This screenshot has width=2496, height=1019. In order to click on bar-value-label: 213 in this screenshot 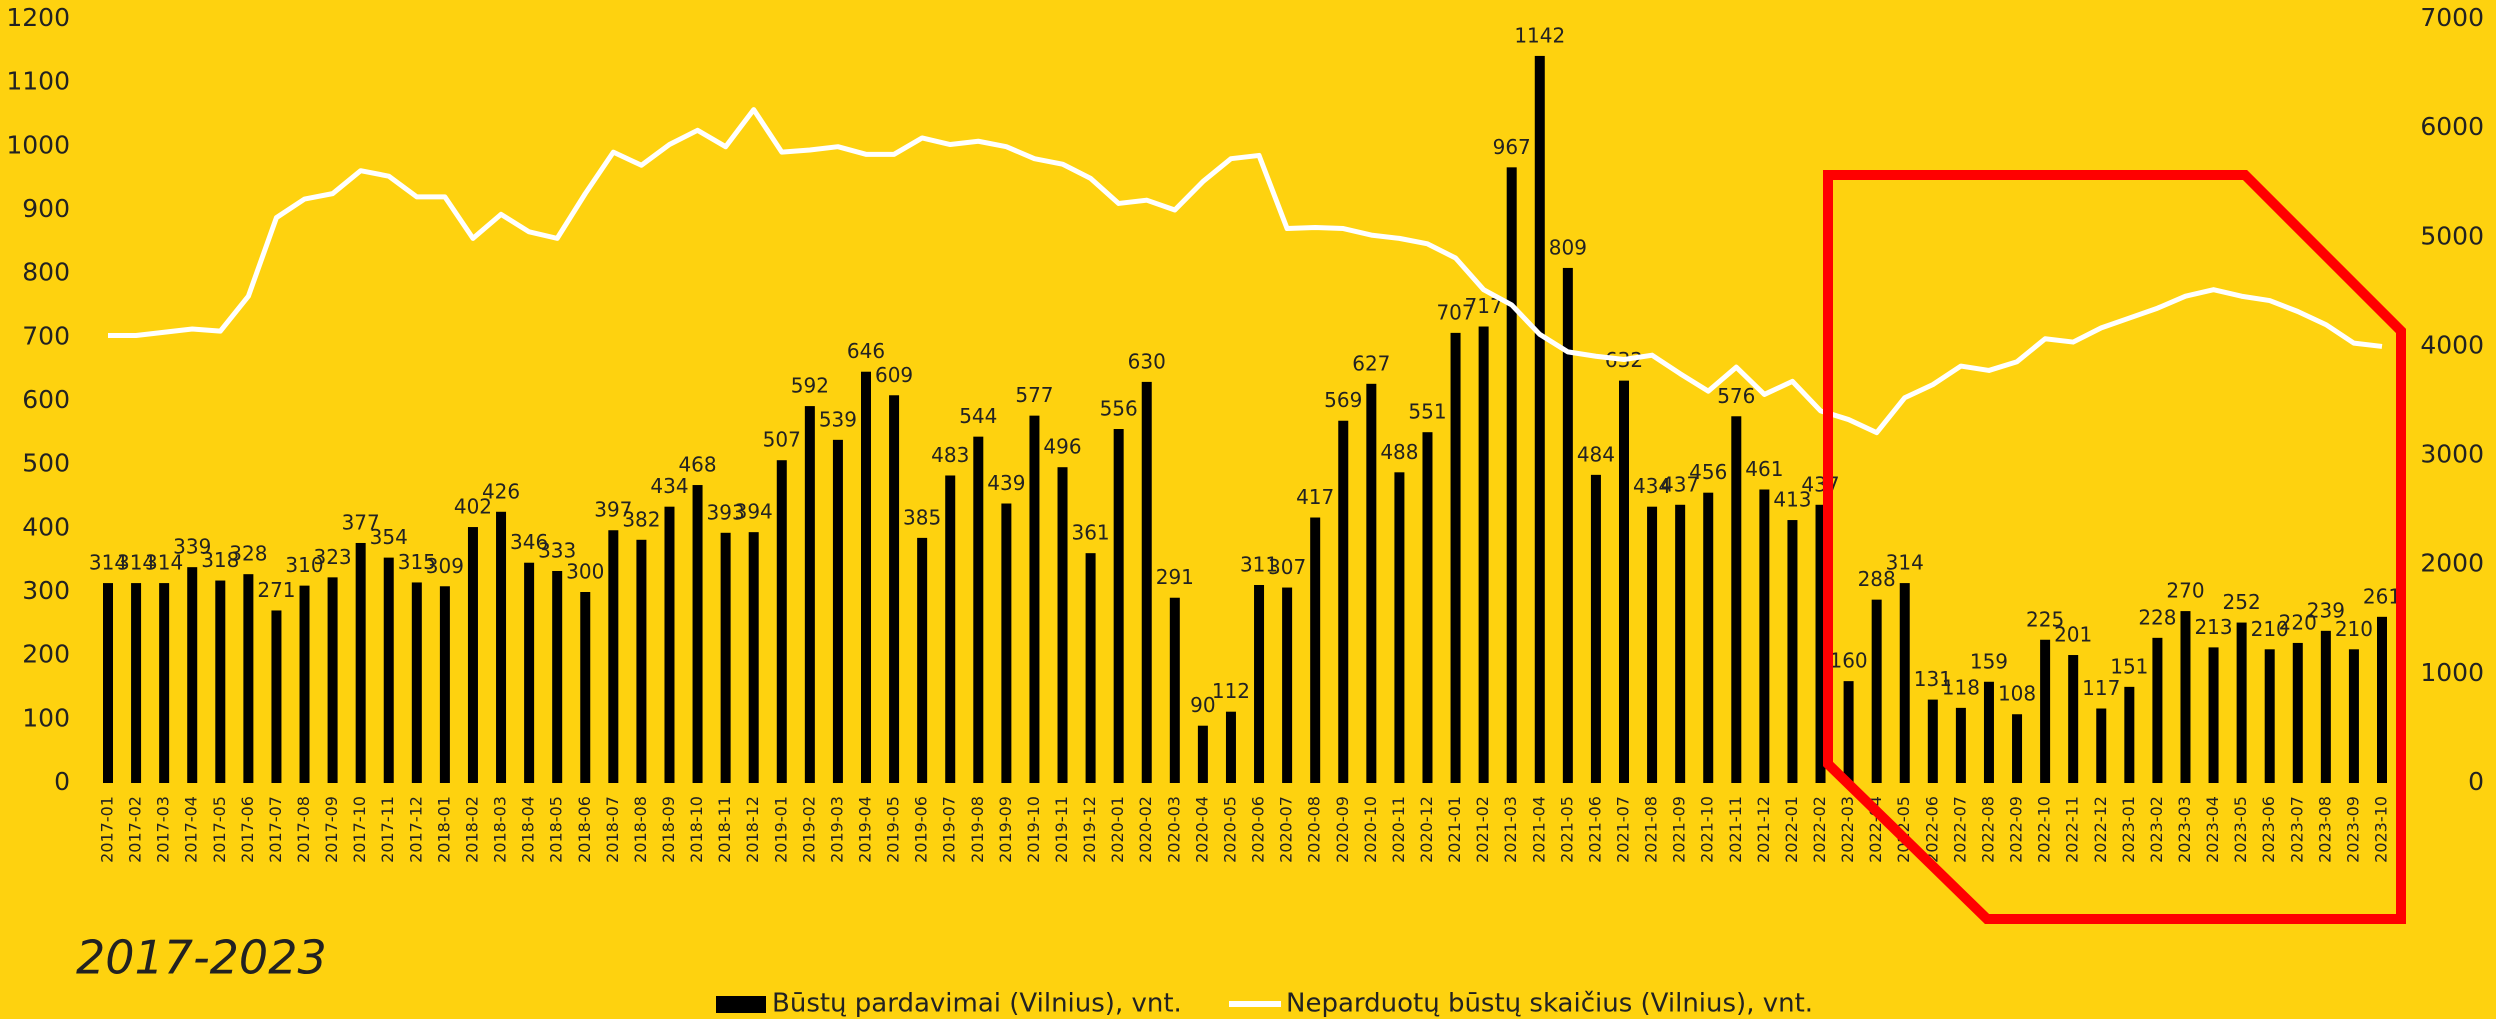, I will do `click(2213, 627)`.